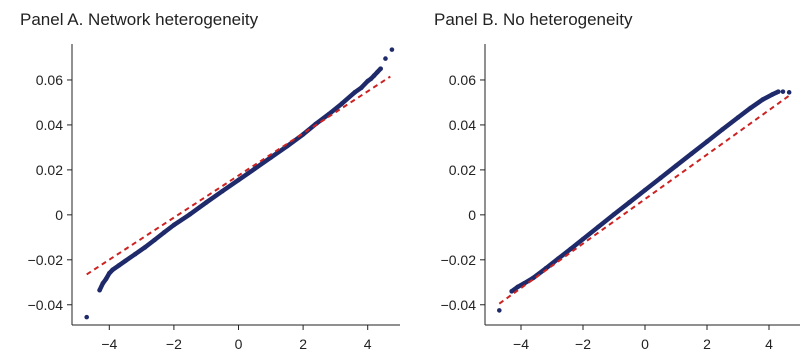 The height and width of the screenshot is (358, 811). Describe the element at coordinates (645, 344) in the screenshot. I see `panel-b-x-tick-label: 0` at that location.